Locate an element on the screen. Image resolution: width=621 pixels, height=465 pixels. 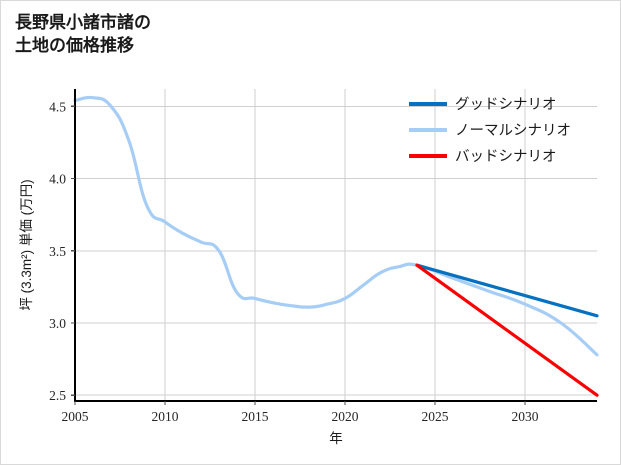
x-tick-label: 2030 is located at coordinates (525, 416).